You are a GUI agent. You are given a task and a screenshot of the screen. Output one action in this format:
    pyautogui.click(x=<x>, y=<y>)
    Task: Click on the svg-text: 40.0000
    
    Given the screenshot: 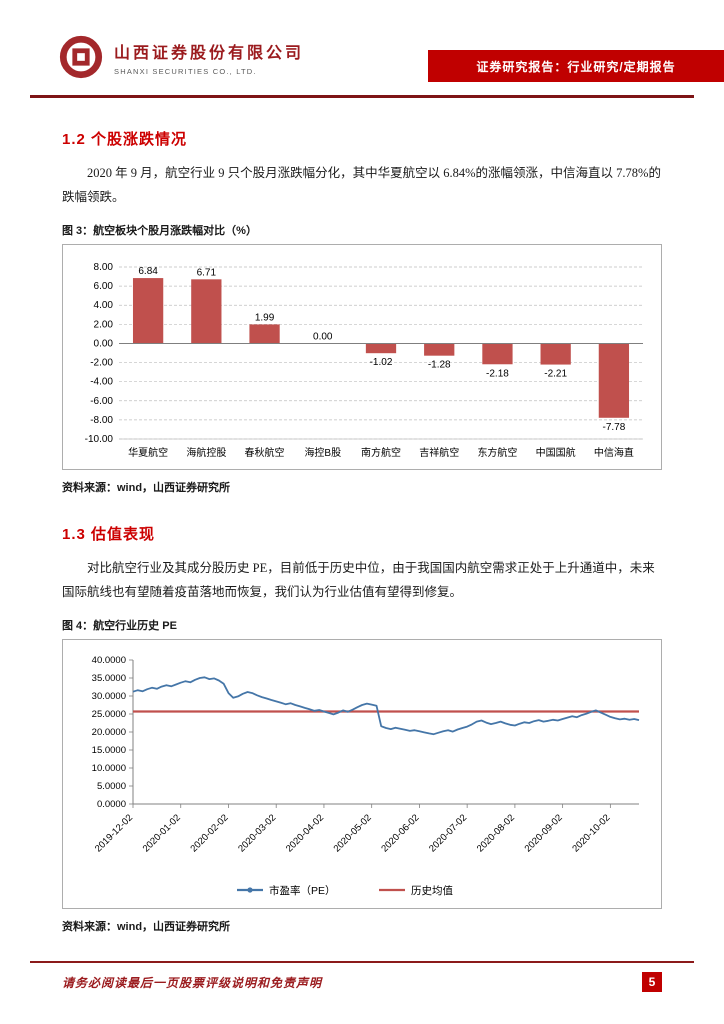 What is the action you would take?
    pyautogui.click(x=109, y=660)
    